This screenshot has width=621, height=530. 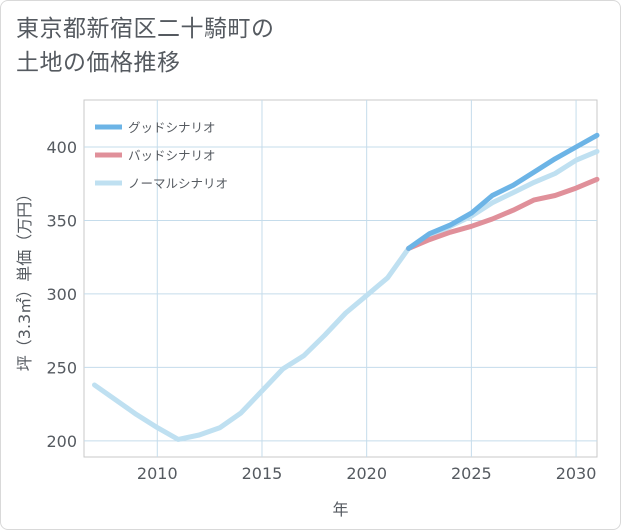 I want to click on y-tick-label: 350, so click(x=61, y=220).